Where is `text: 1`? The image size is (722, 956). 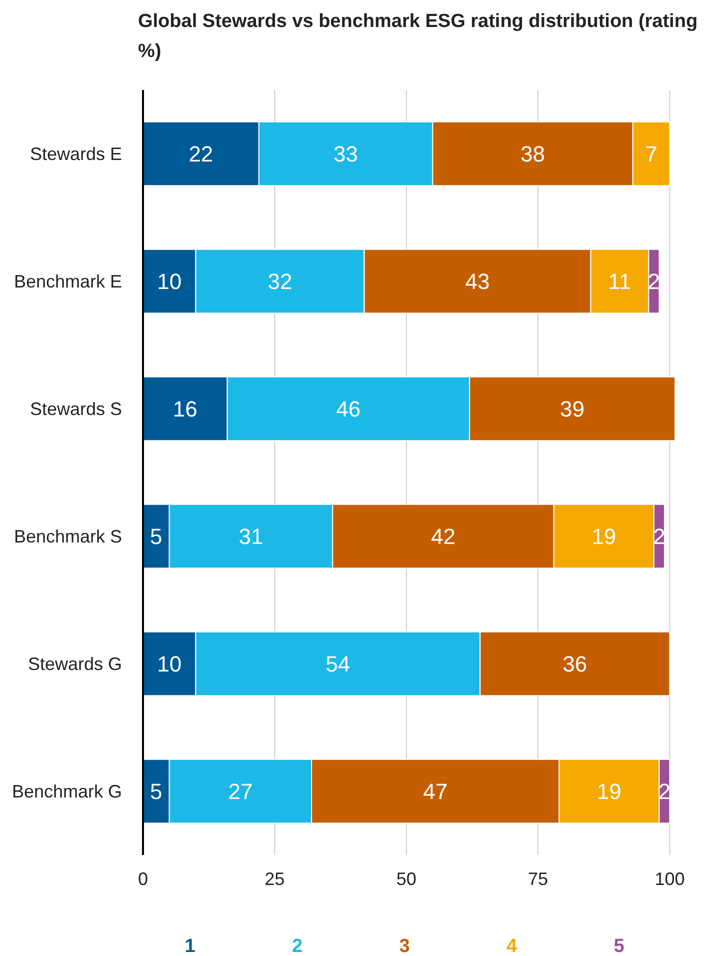
text: 1 is located at coordinates (190, 946).